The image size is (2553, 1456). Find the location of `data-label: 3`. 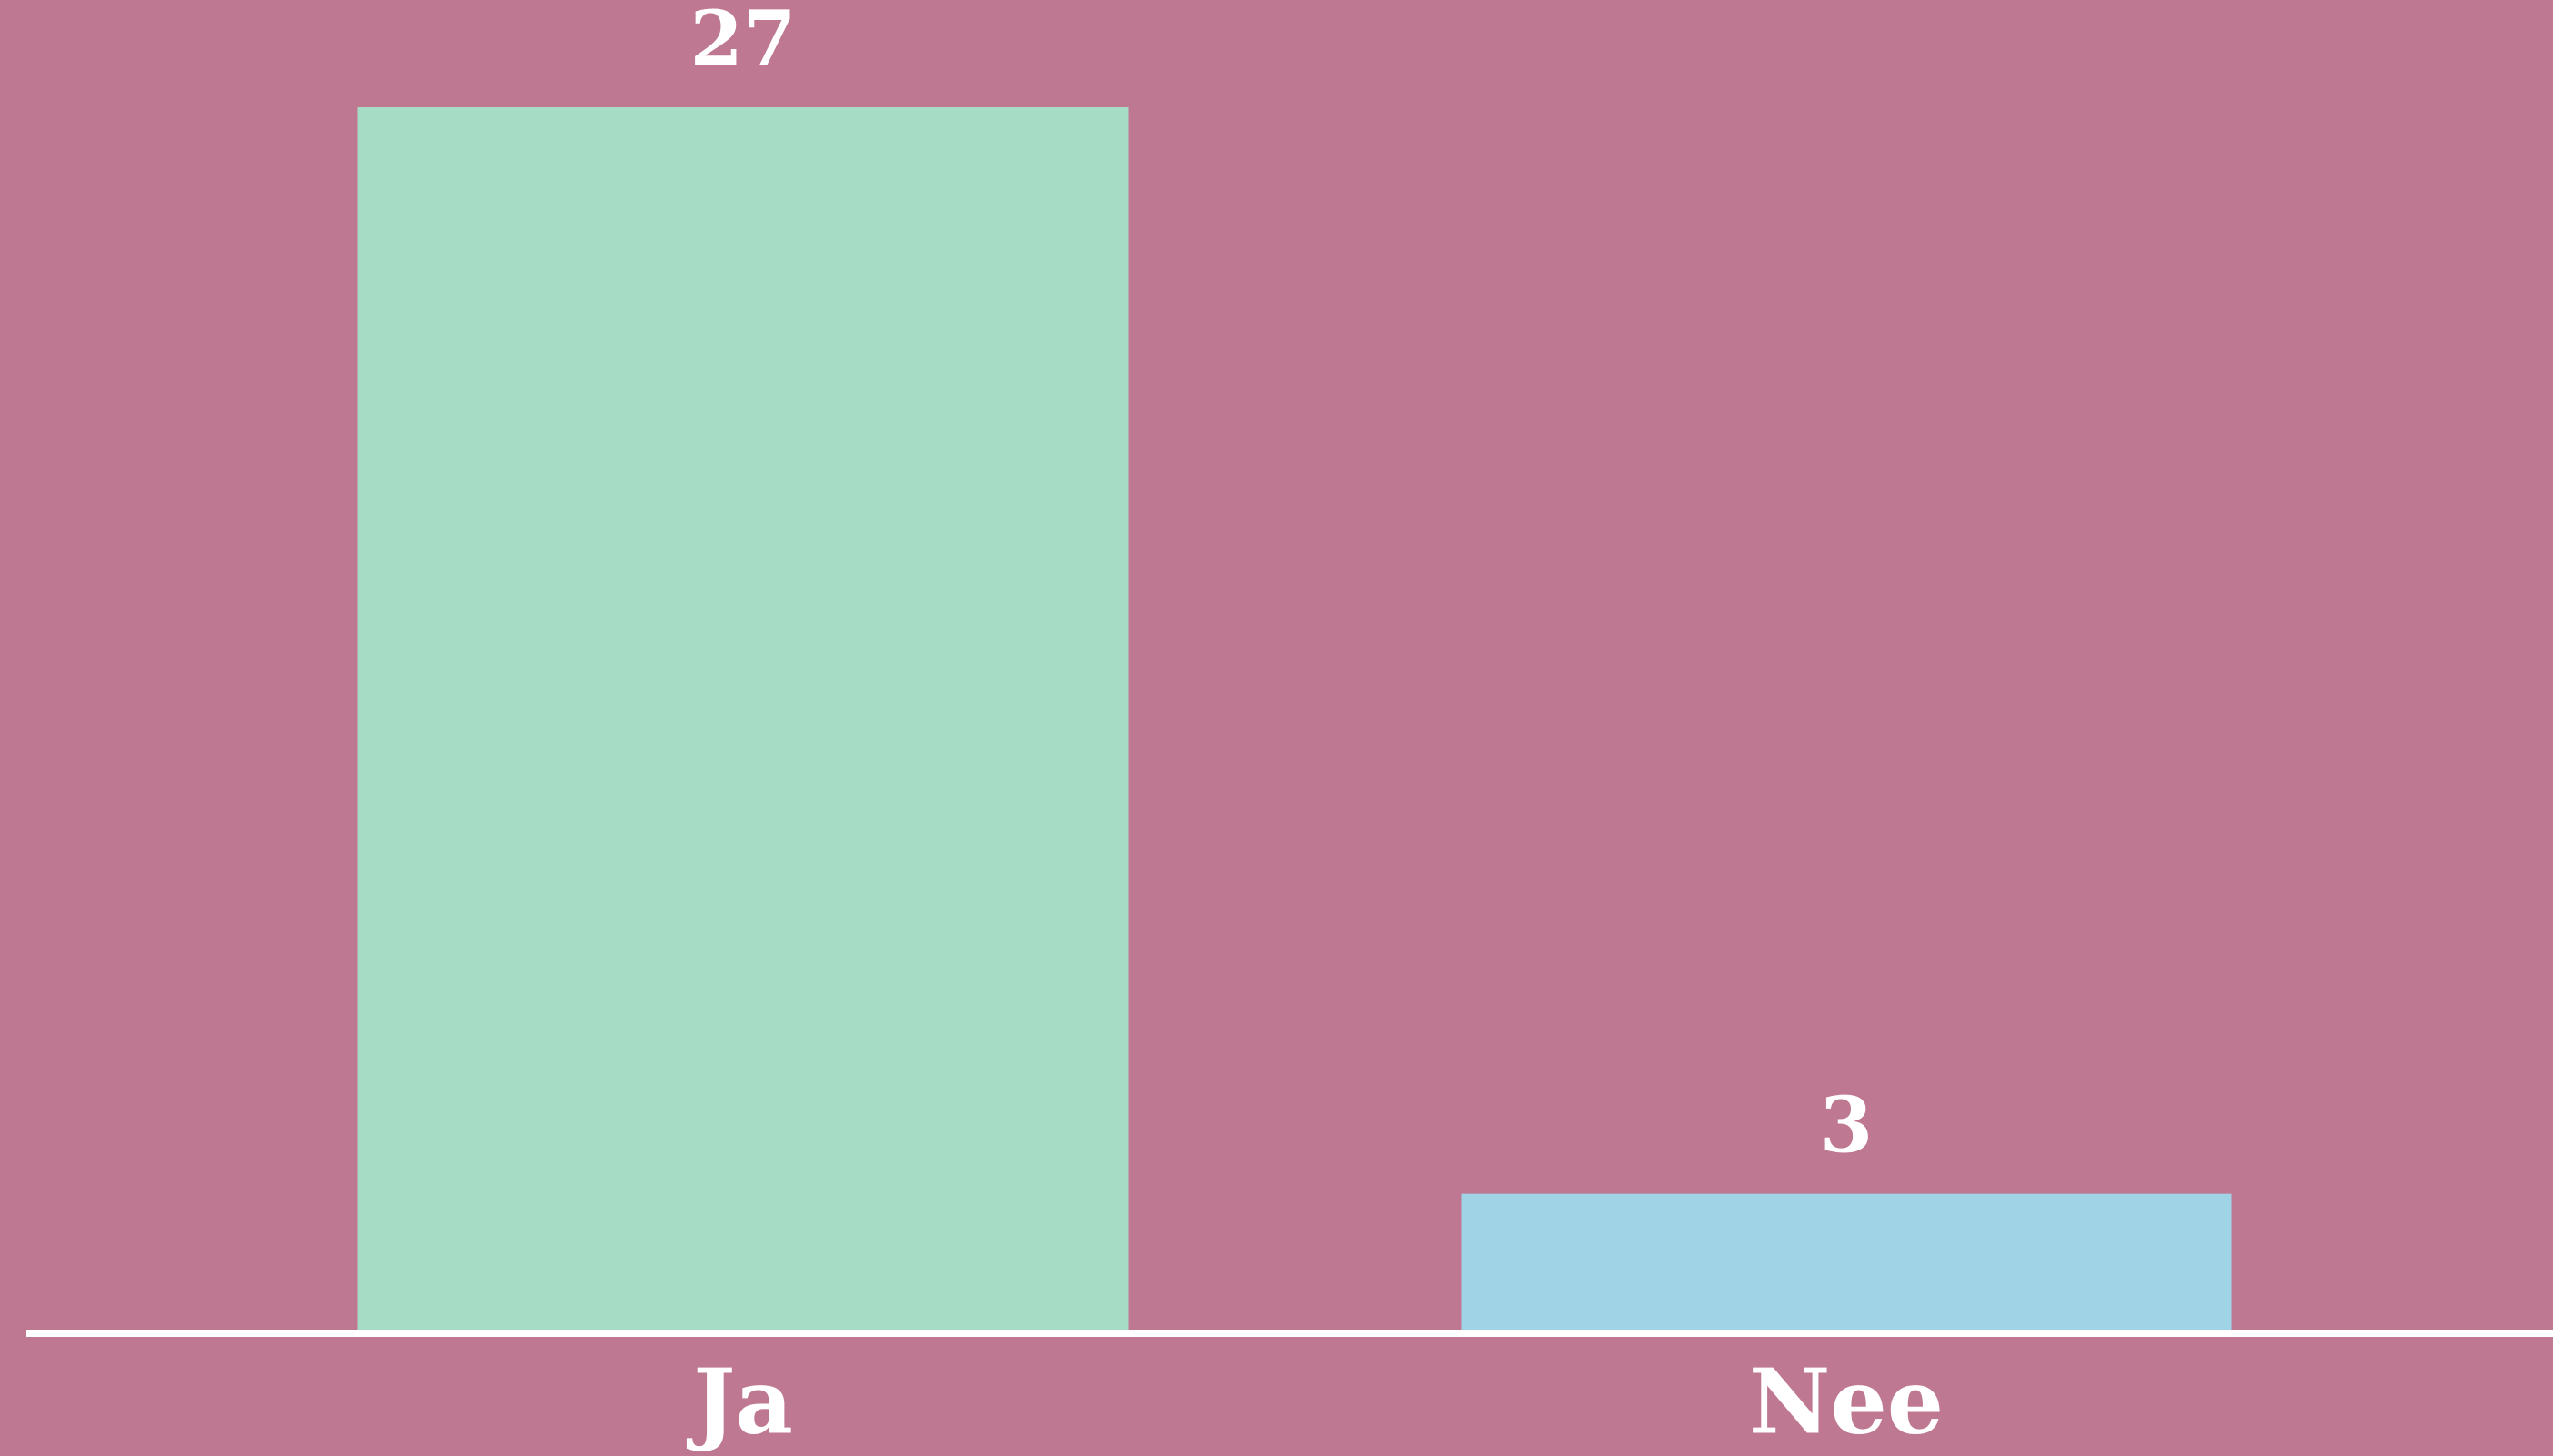

data-label: 3 is located at coordinates (1846, 1125).